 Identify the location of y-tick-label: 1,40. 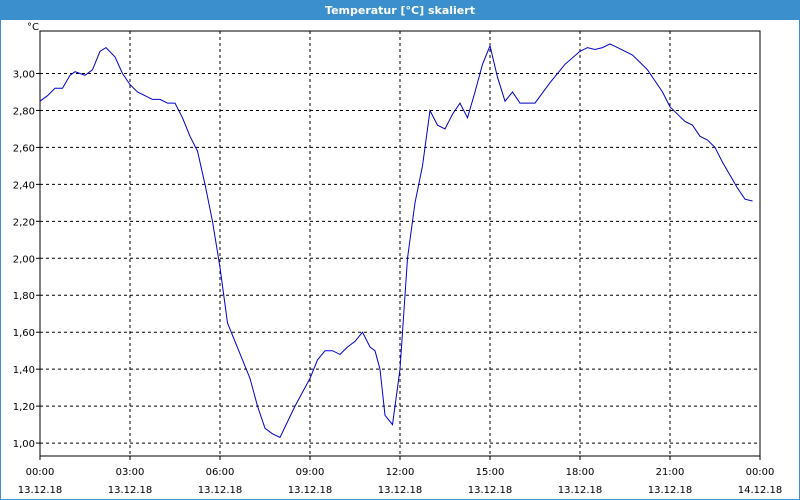
(24, 370).